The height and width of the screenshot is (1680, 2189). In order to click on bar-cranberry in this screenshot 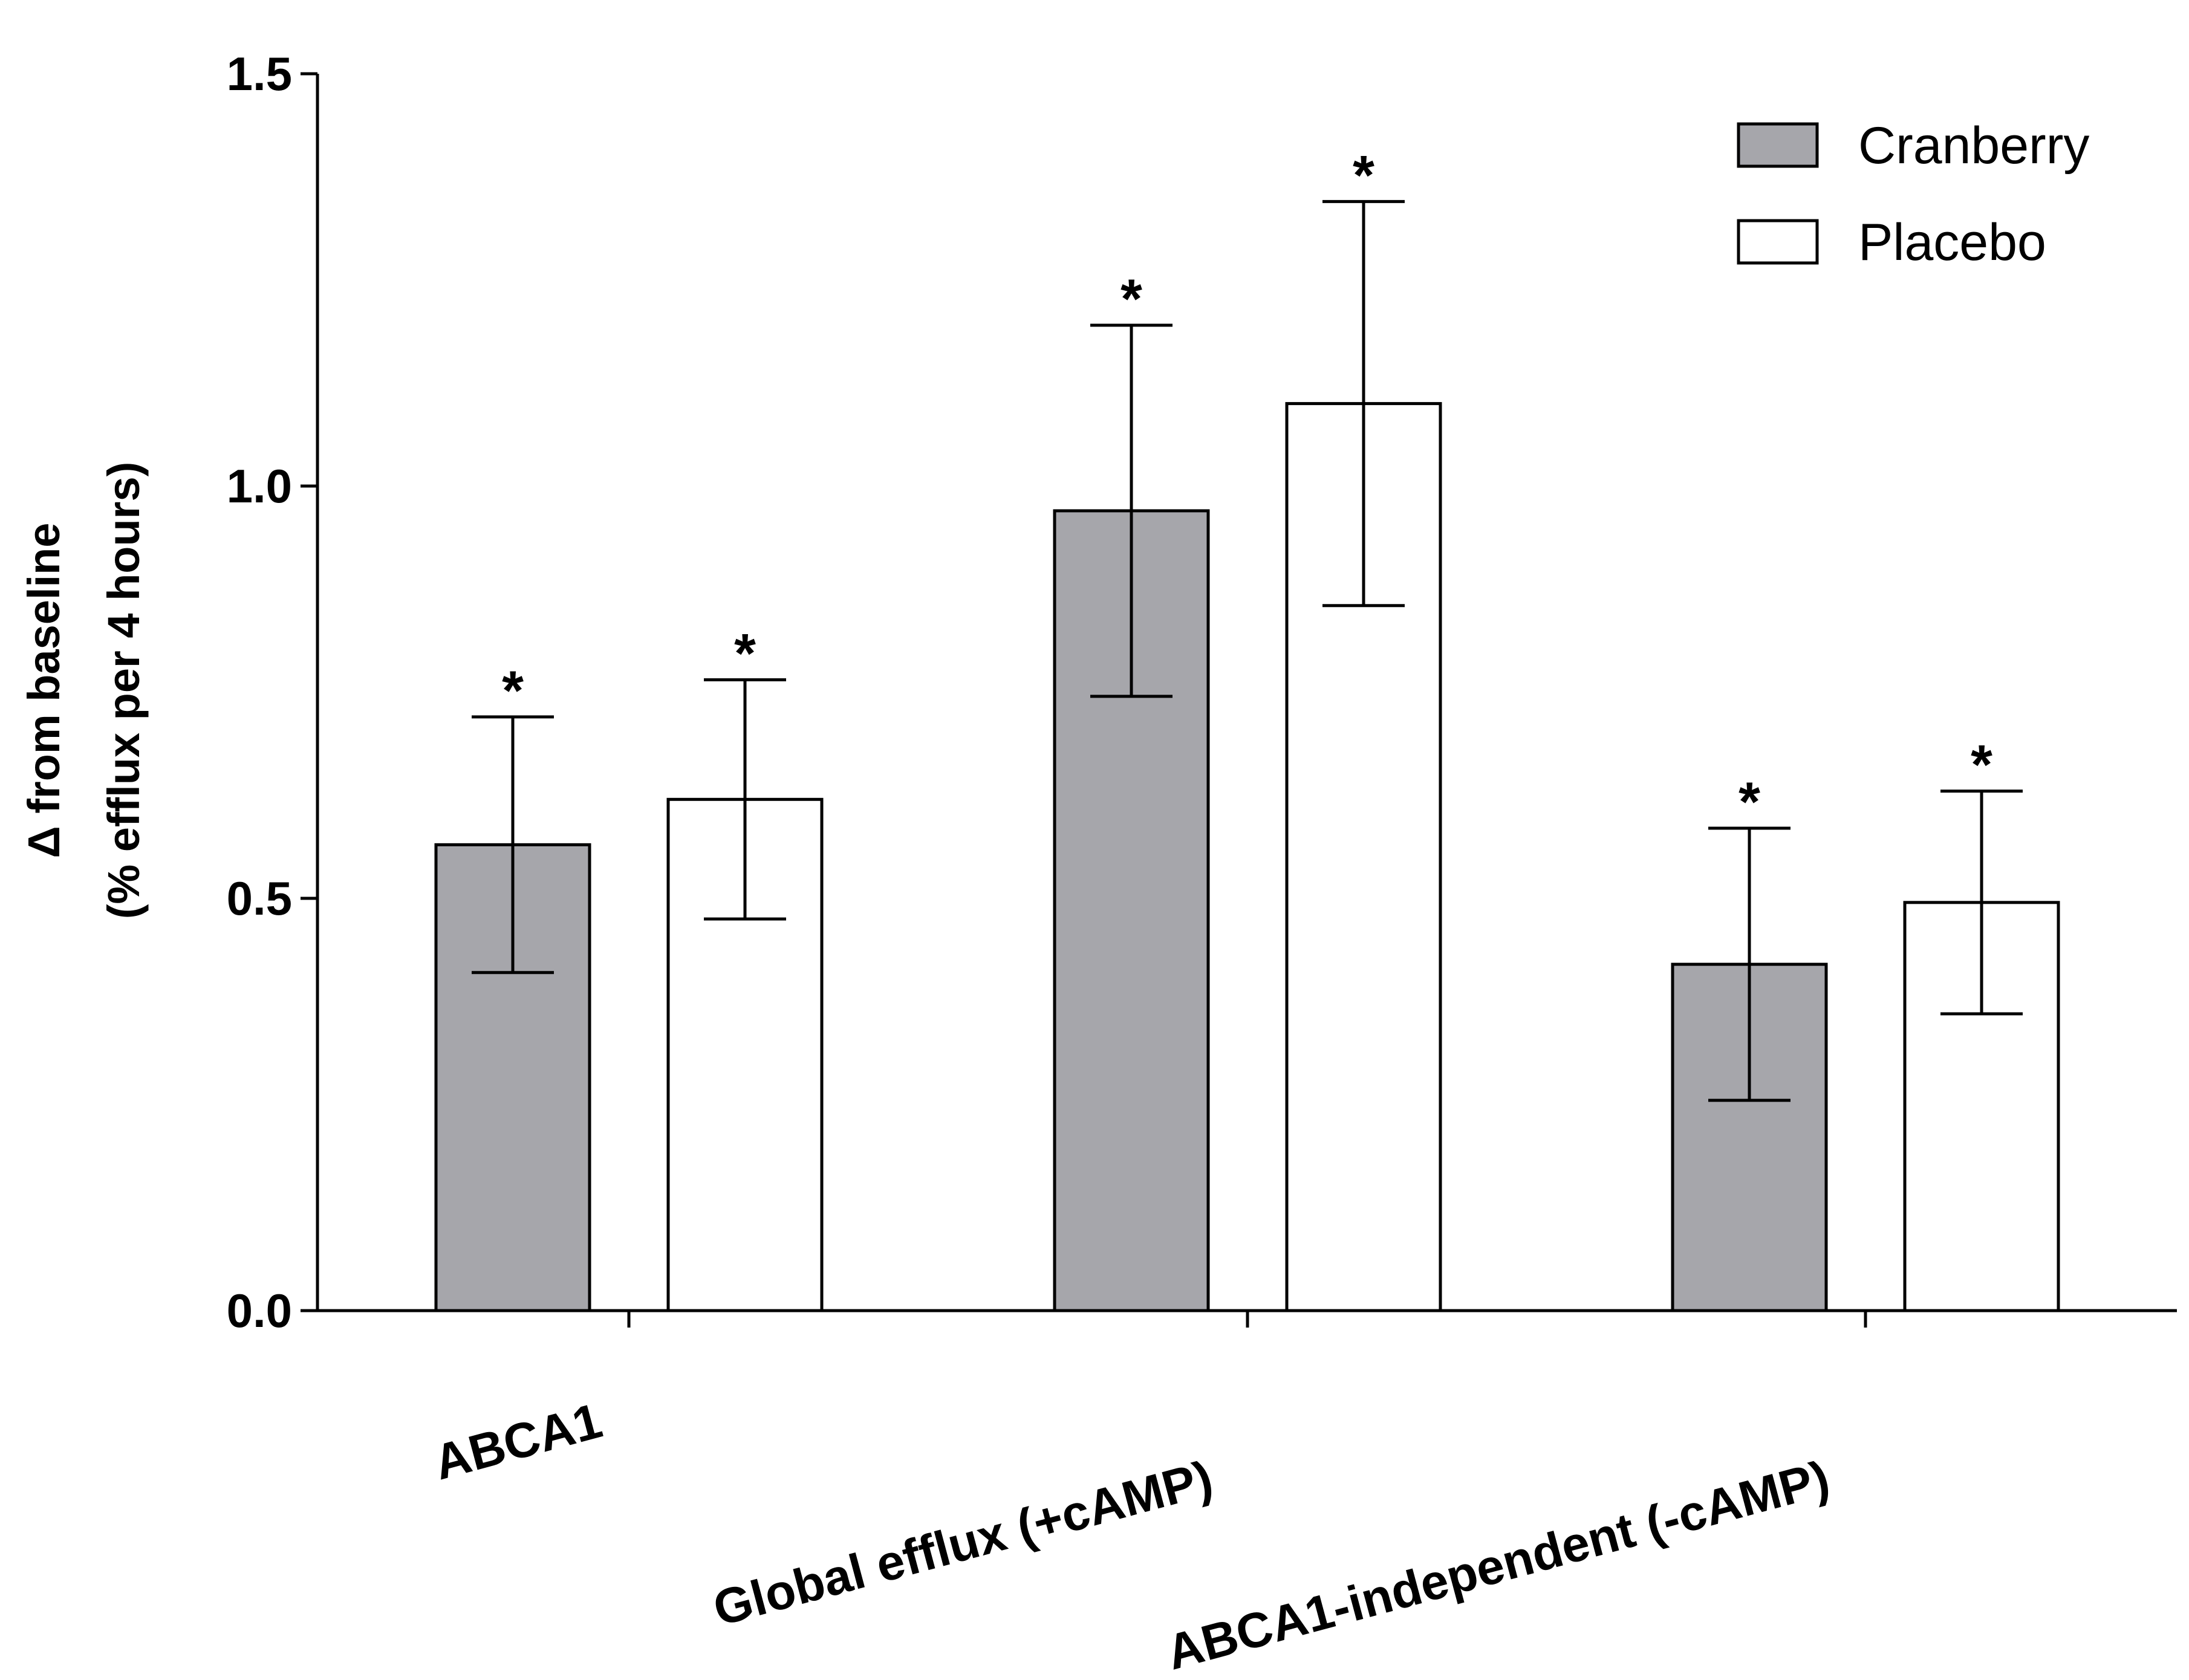, I will do `click(1131, 910)`.